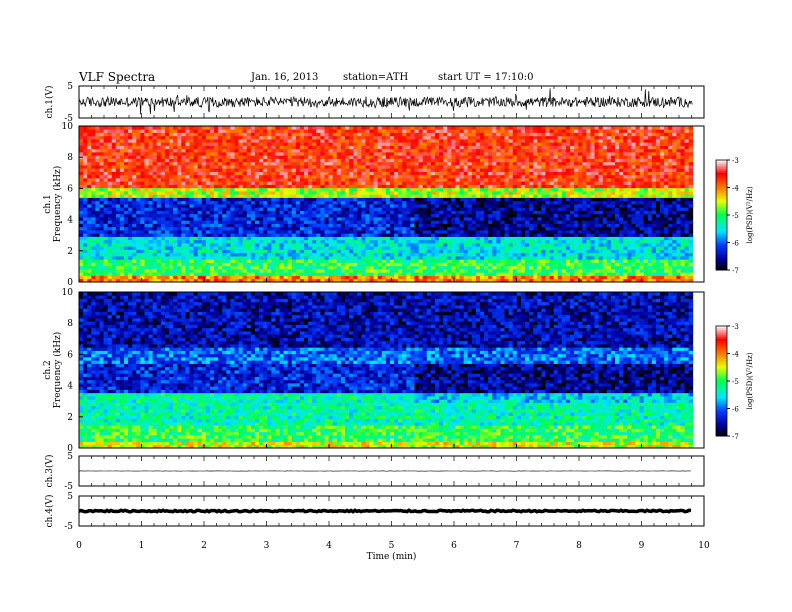 The width and height of the screenshot is (792, 612). I want to click on ch1-spectrogram-colorbar-tick-label: -3, so click(735, 161).